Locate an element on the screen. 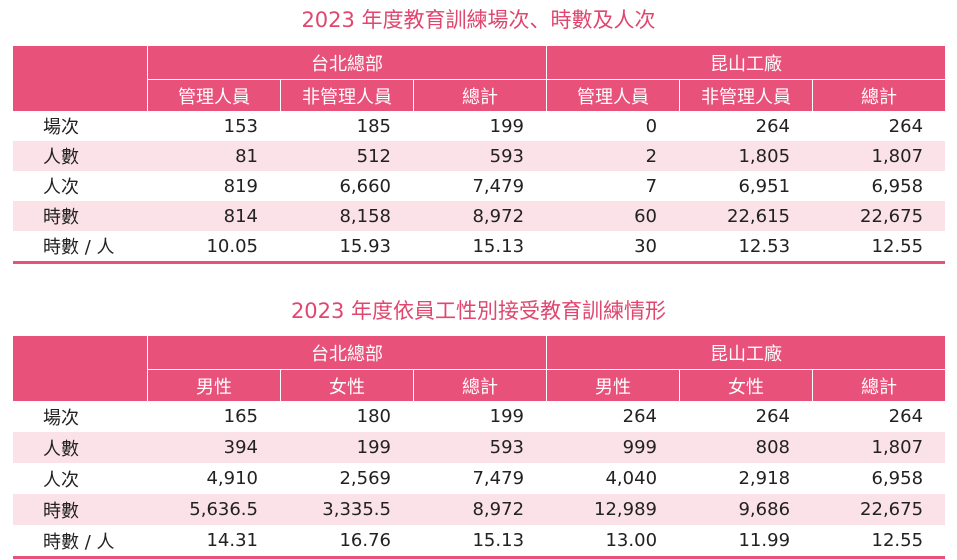  table-cell: 30 is located at coordinates (613, 247).